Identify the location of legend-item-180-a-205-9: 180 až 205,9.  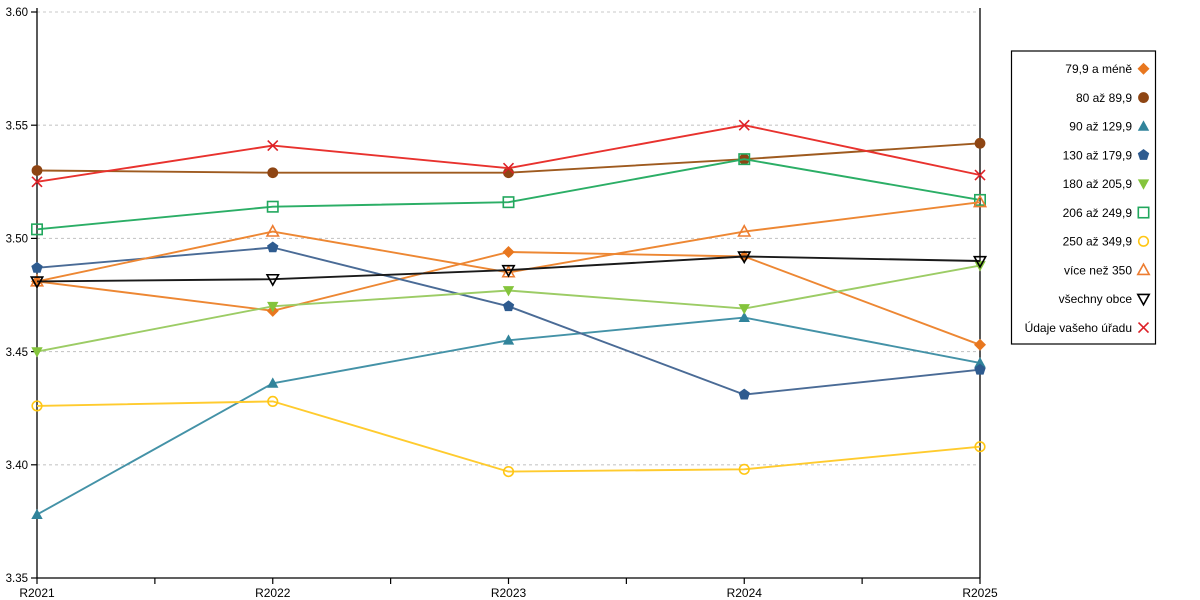
(1106, 184).